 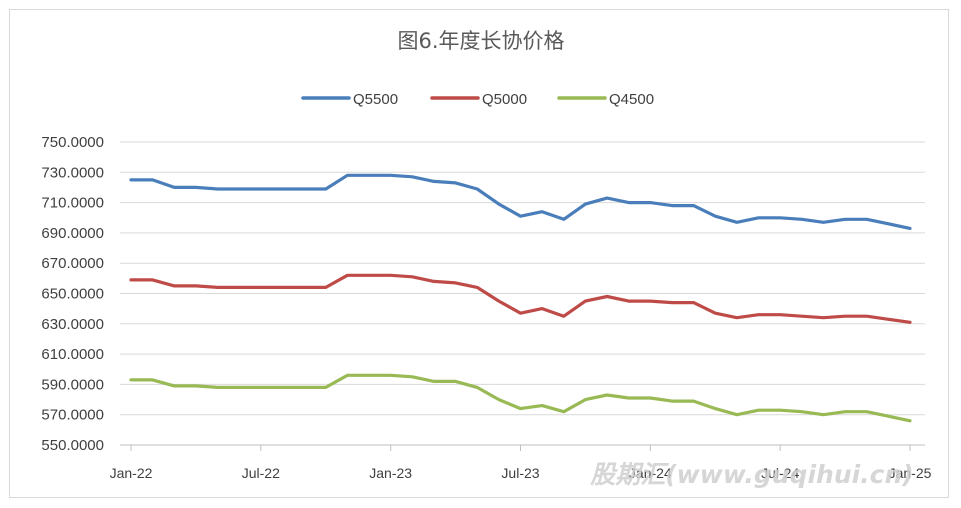 What do you see at coordinates (780, 473) in the screenshot?
I see `x-tick-label: Jul-24` at bounding box center [780, 473].